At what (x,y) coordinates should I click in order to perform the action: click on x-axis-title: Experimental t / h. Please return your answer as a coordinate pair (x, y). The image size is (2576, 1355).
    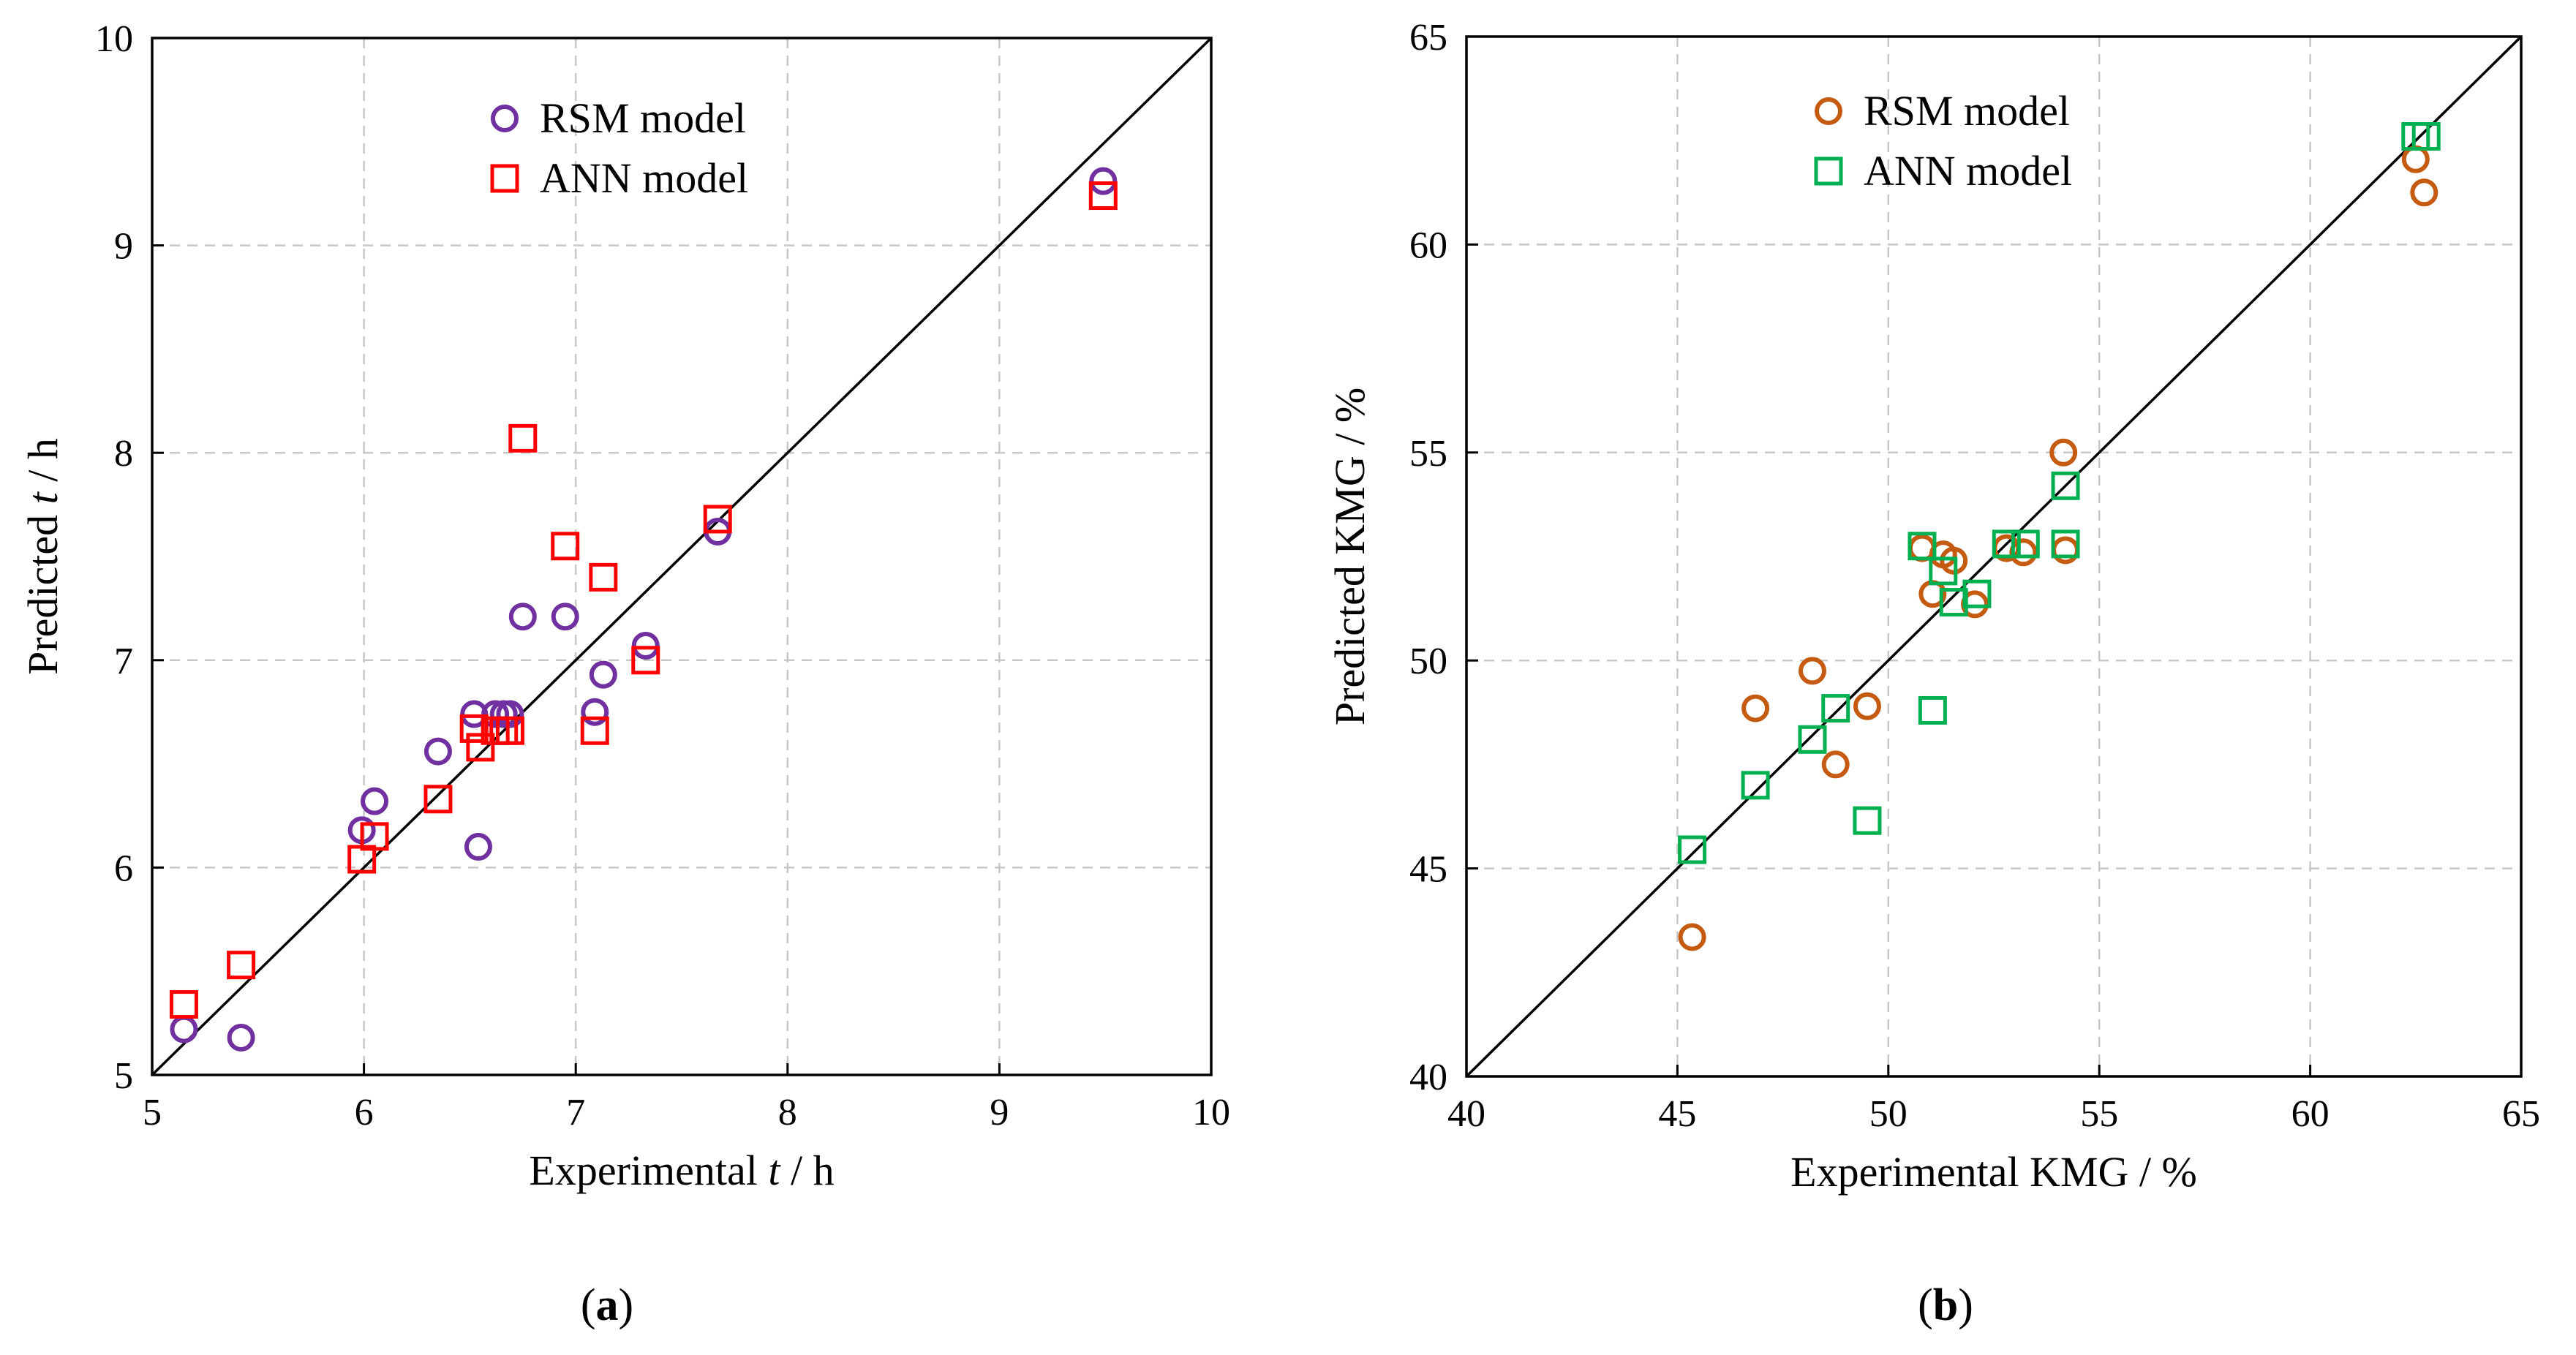
    Looking at the image, I should click on (681, 1170).